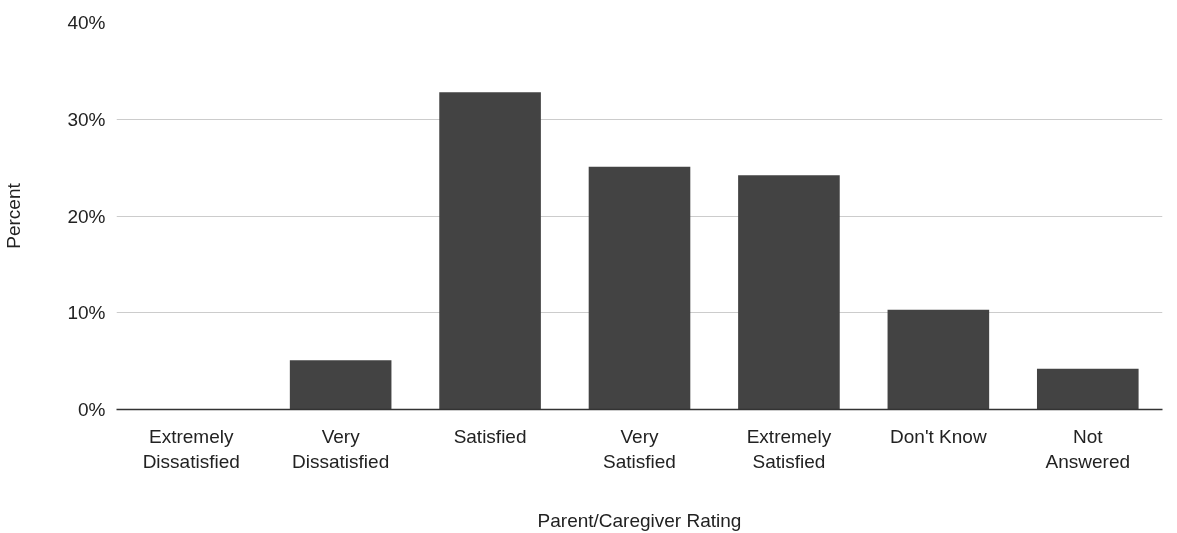  I want to click on x-tick-label: Don't Know, so click(938, 436).